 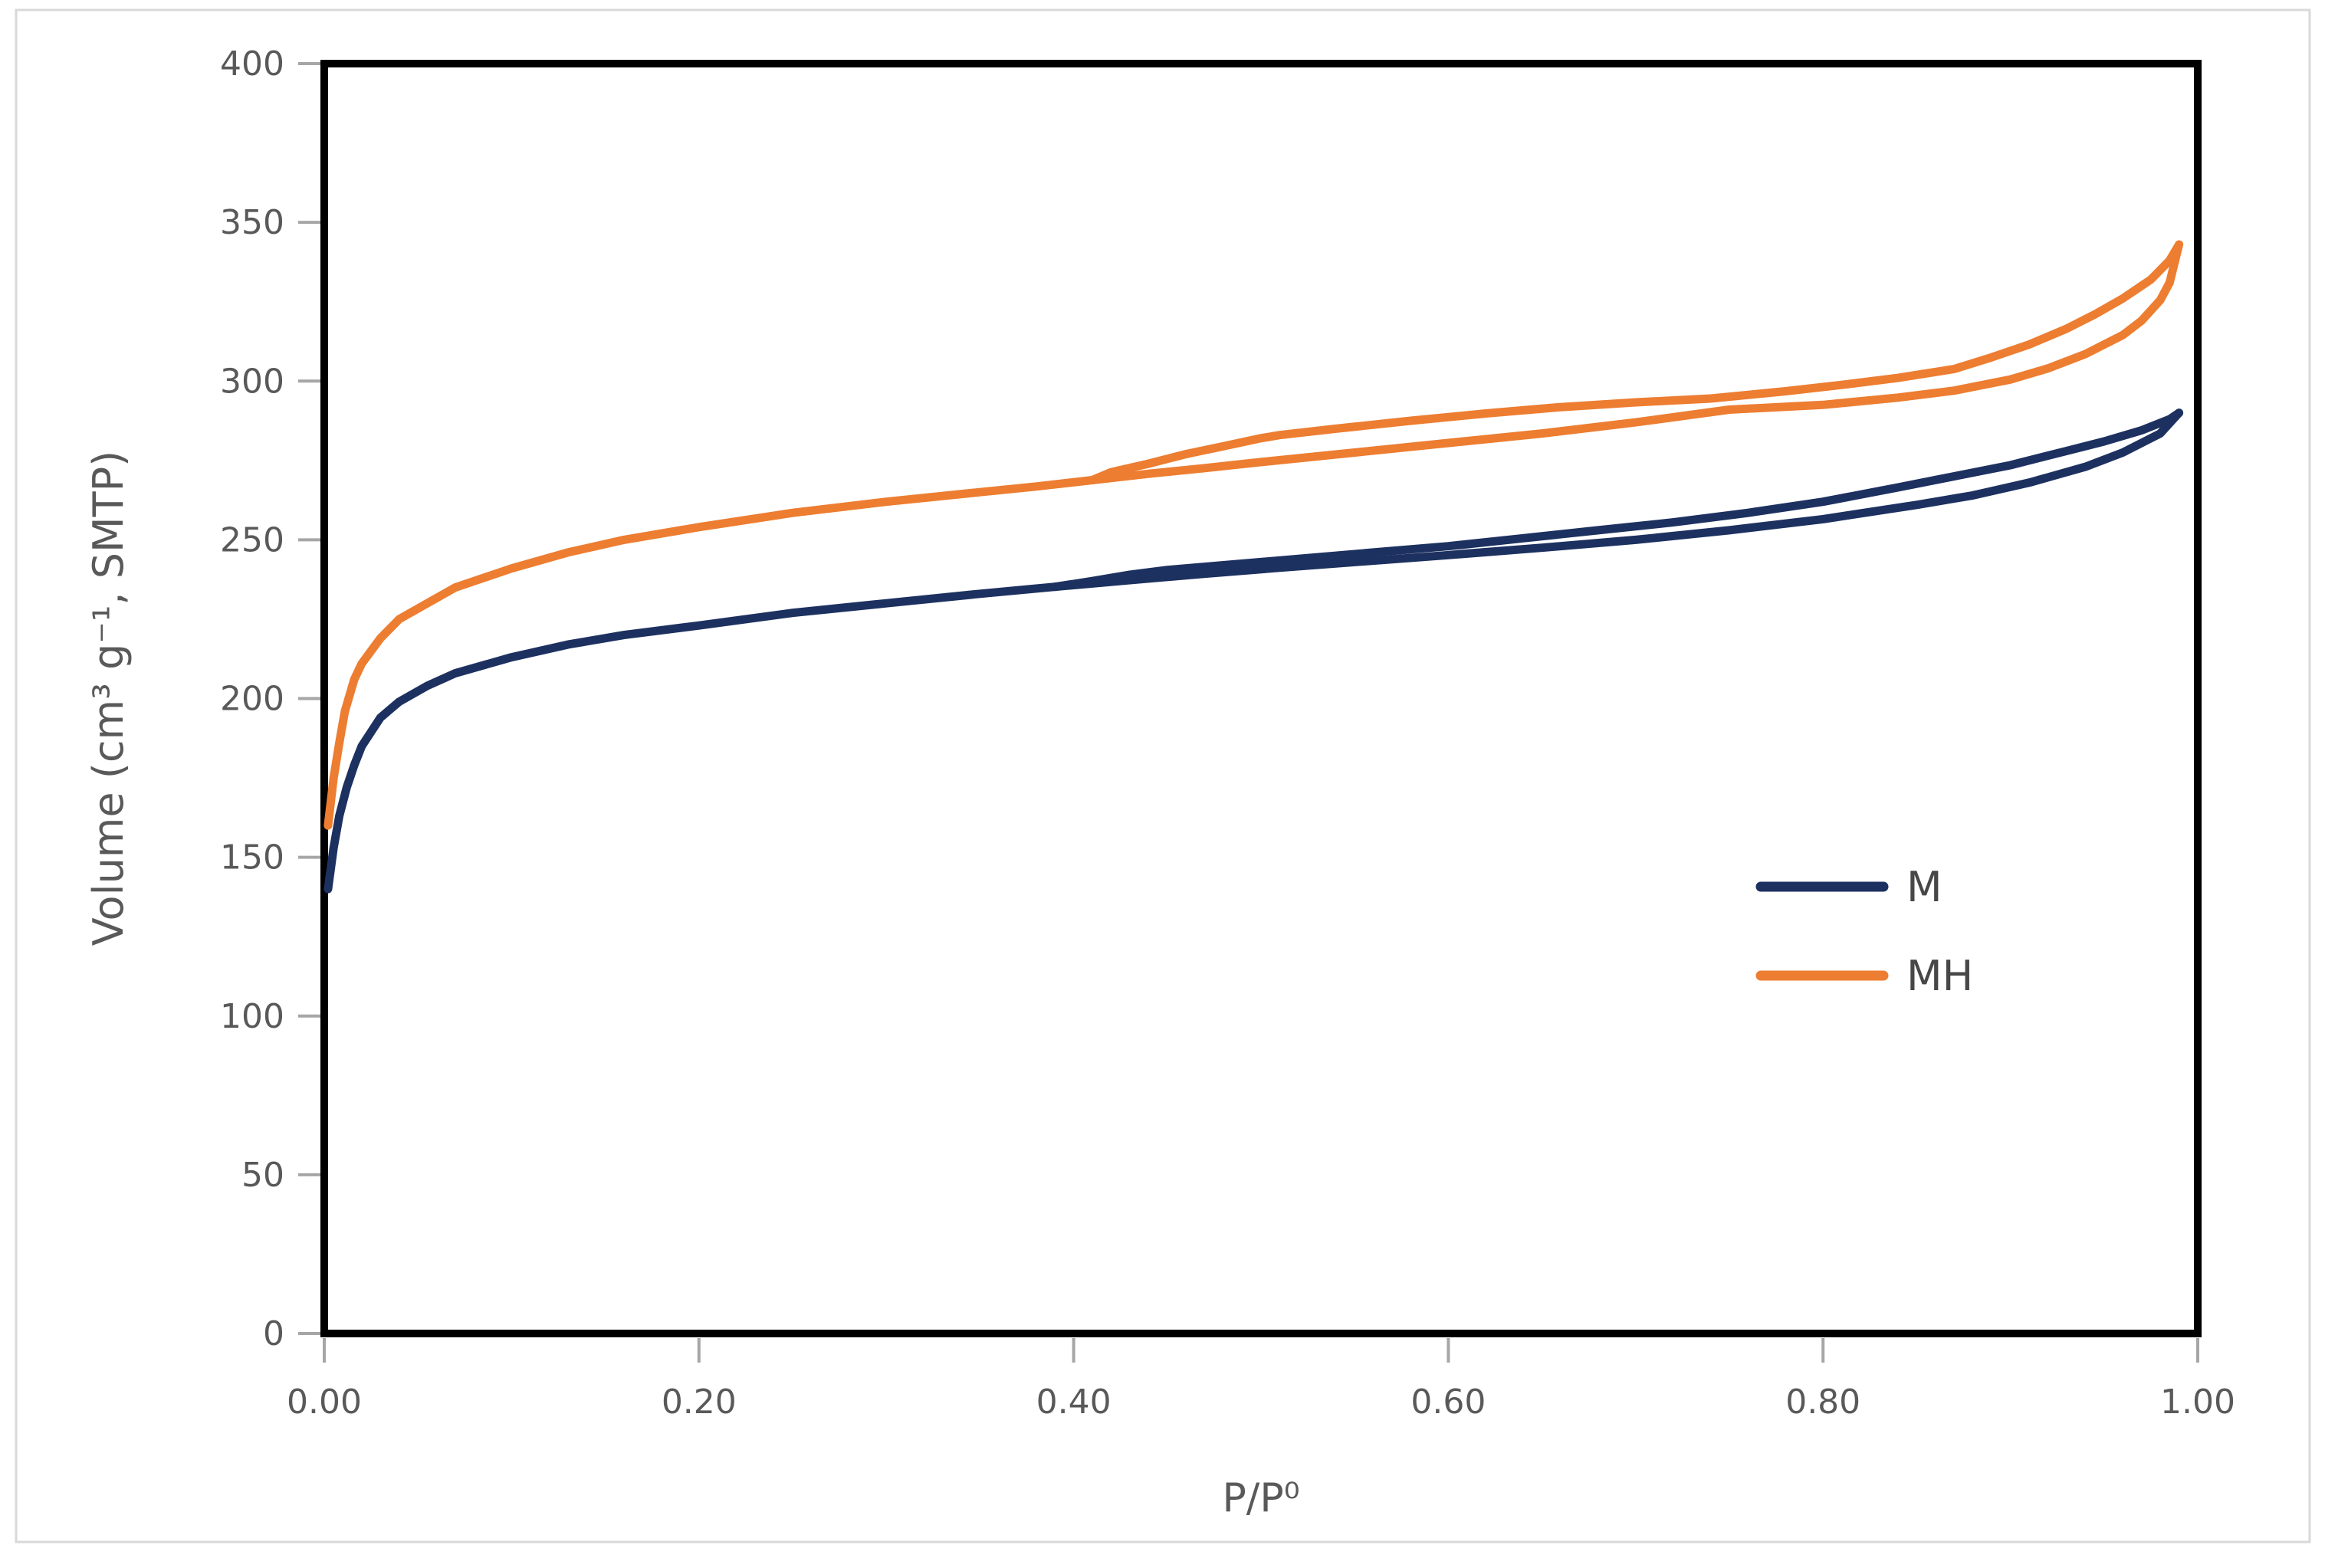 I want to click on legend: M MH, so click(x=1864, y=931).